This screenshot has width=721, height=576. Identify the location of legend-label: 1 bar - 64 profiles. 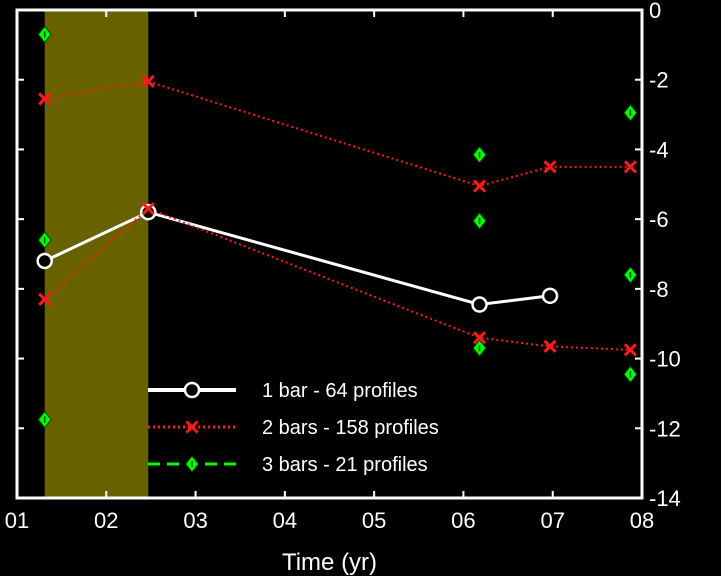
(340, 391).